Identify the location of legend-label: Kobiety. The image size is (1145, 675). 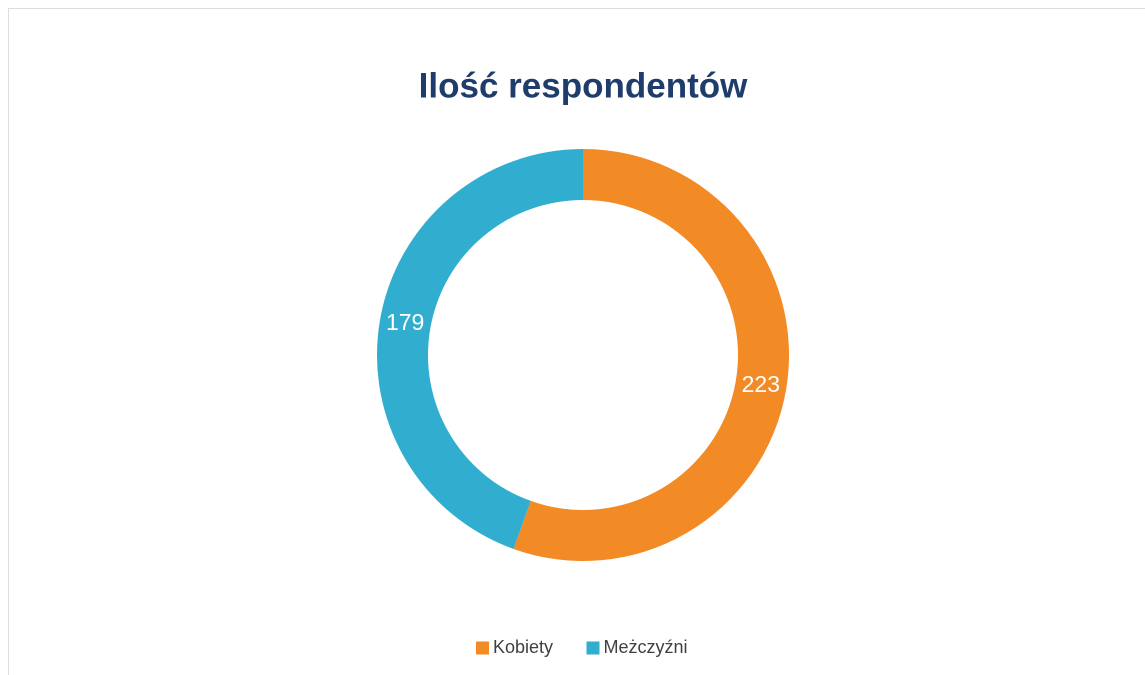
(523, 647).